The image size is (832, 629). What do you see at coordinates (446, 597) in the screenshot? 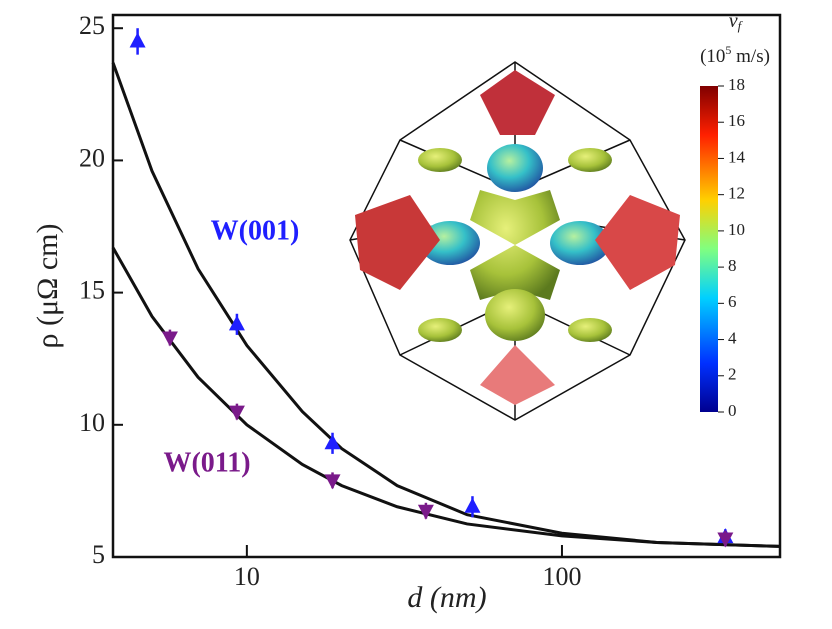
I see `x-axis-label: d (nm)` at bounding box center [446, 597].